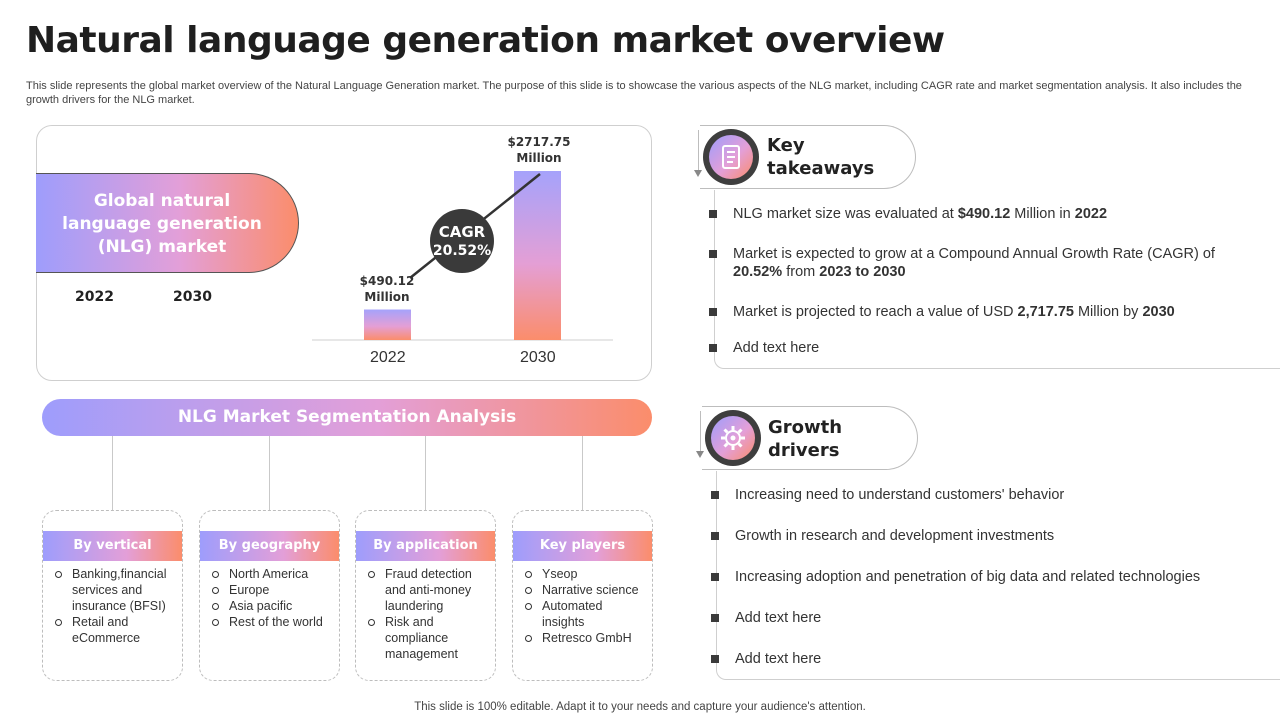 The width and height of the screenshot is (1280, 720). I want to click on bar-value-label-2022: $490.12 Million, so click(387, 289).